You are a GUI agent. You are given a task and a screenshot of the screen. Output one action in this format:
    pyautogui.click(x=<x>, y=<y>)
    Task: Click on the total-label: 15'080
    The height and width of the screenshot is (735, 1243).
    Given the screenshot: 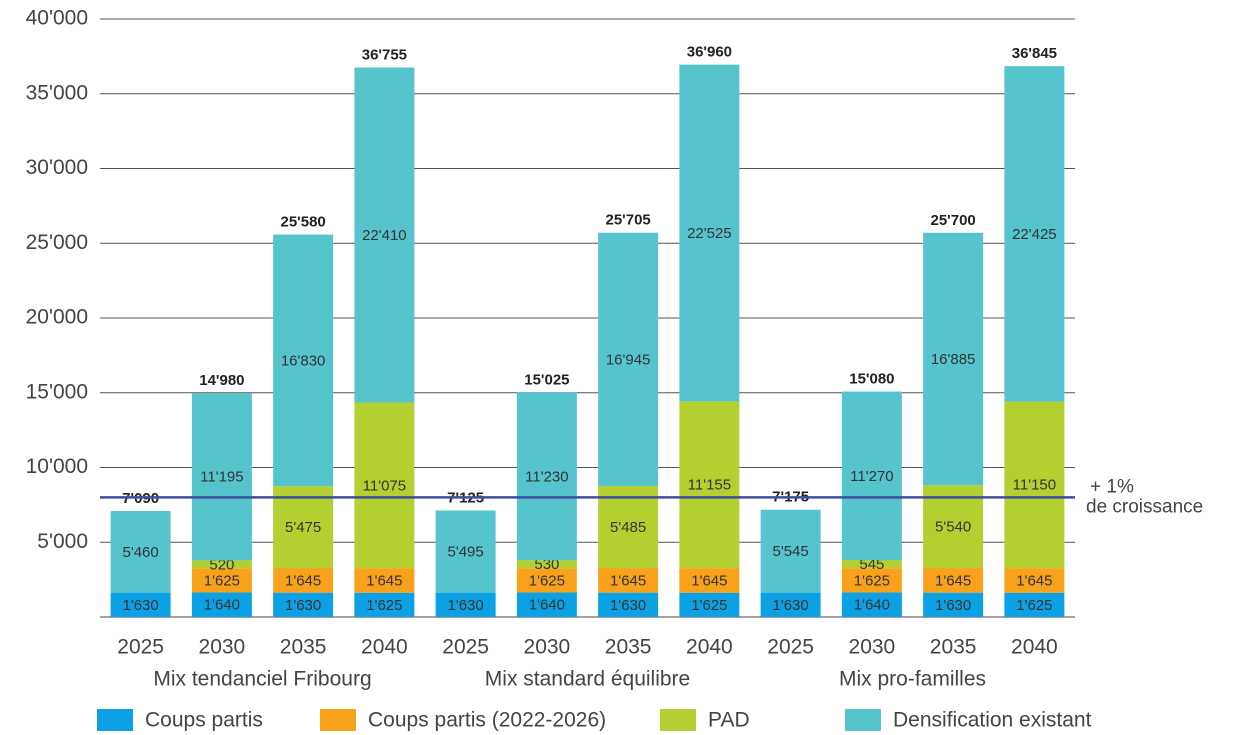 What is the action you would take?
    pyautogui.click(x=871, y=379)
    